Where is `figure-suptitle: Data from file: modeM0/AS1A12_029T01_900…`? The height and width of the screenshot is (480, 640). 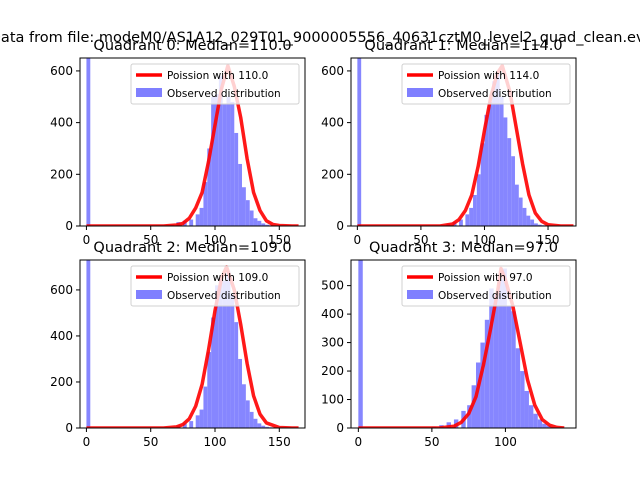 figure-suptitle: Data from file: modeM0/AS1A12_029T01_900… is located at coordinates (320, 38).